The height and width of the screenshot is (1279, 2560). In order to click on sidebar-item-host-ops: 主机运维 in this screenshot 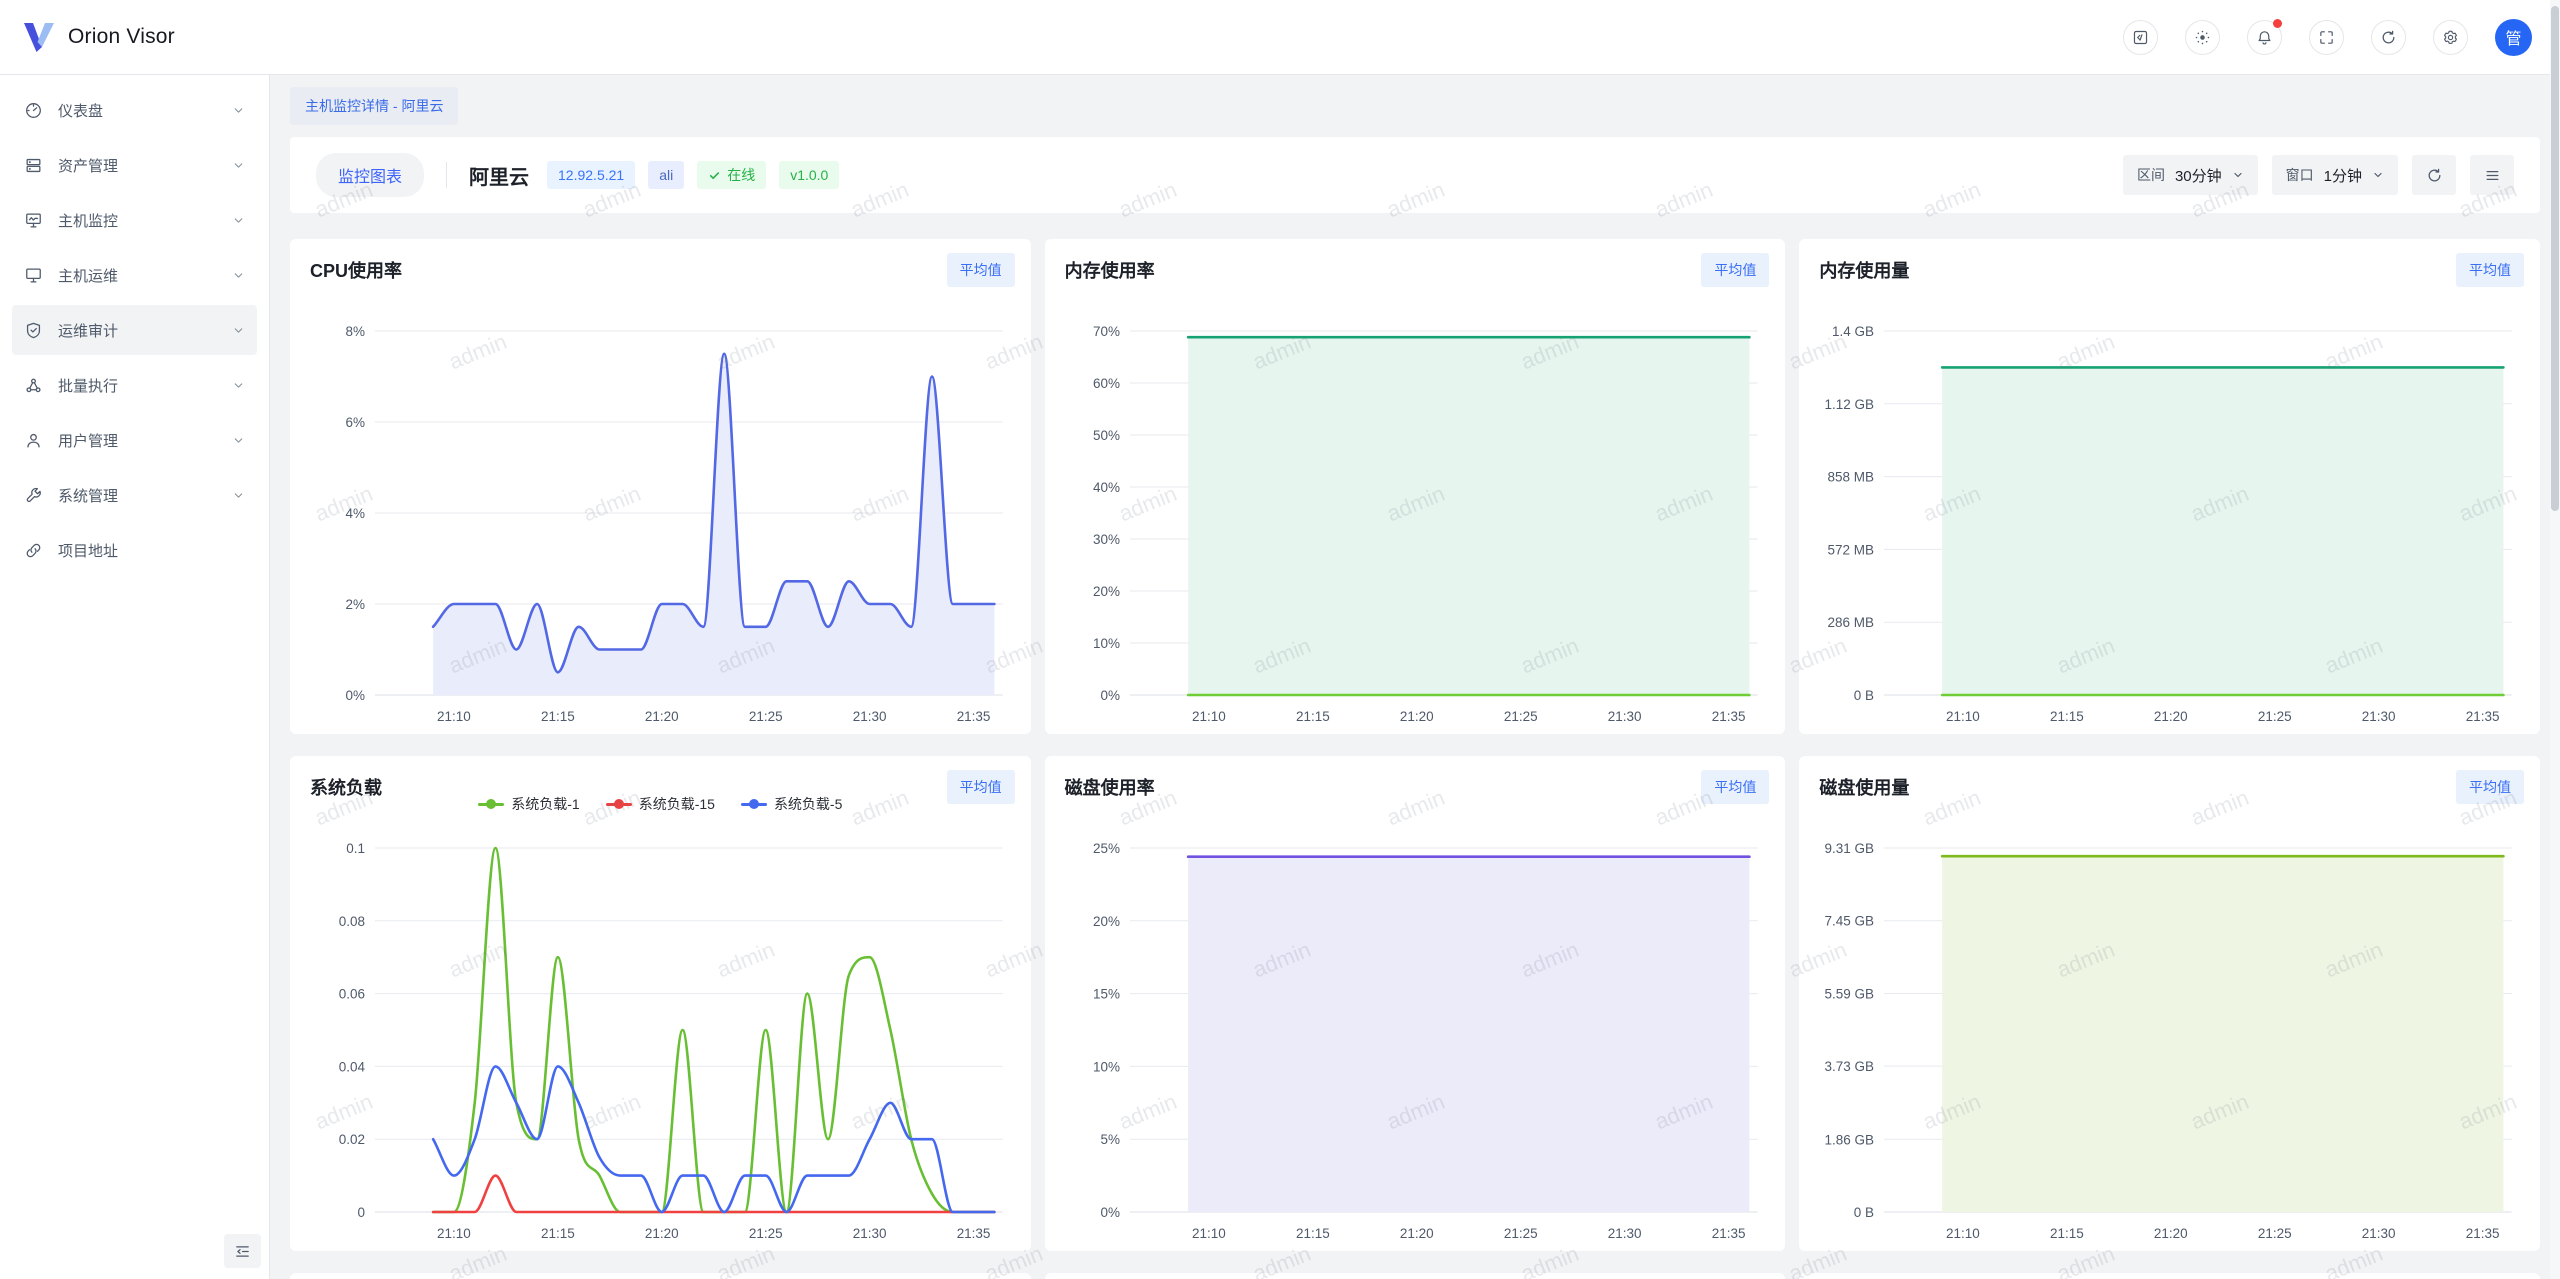, I will do `click(134, 275)`.